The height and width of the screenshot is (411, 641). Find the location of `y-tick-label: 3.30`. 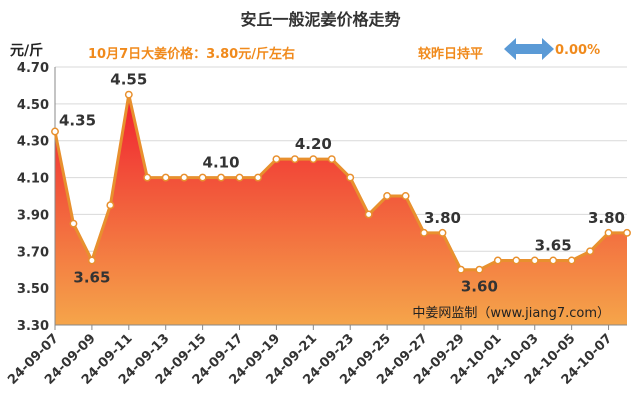

y-tick-label: 3.30 is located at coordinates (33, 326).